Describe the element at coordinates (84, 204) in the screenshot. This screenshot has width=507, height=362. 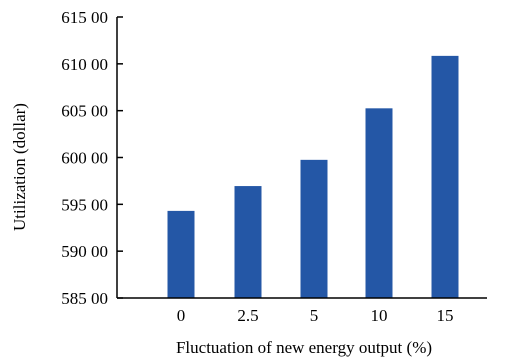
I see `y-tick-label: 595 00` at that location.